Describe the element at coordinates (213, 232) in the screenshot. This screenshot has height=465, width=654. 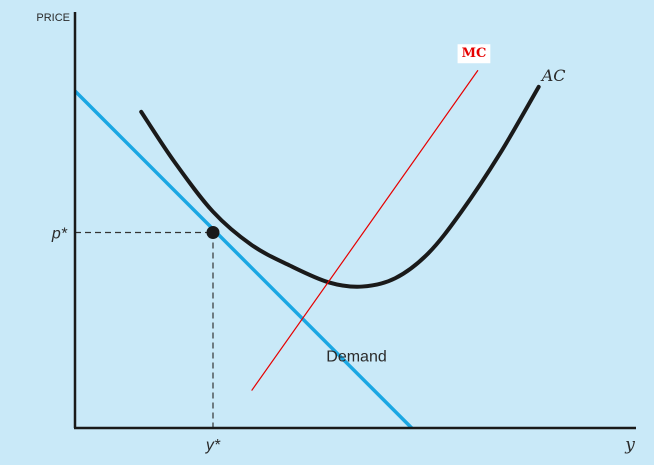
I see `equilibrium-point` at that location.